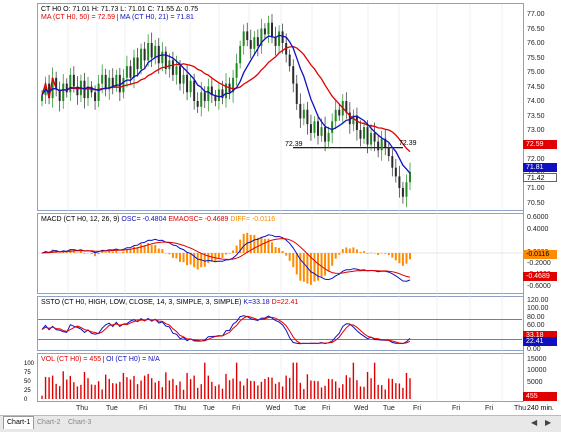 This screenshot has width=561, height=432. Describe the element at coordinates (408, 143) in the screenshot. I see `support-label-right: 72.39` at that location.